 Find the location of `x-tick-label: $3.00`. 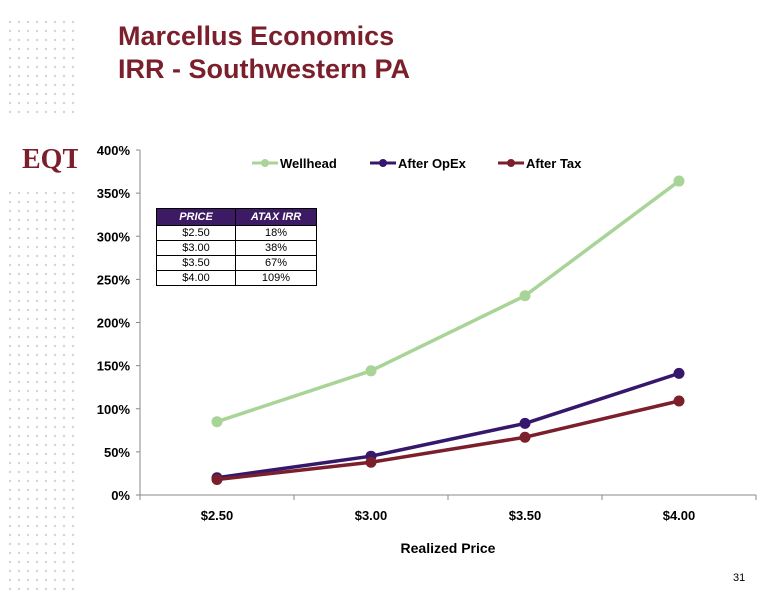

x-tick-label: $3.00 is located at coordinates (371, 515).